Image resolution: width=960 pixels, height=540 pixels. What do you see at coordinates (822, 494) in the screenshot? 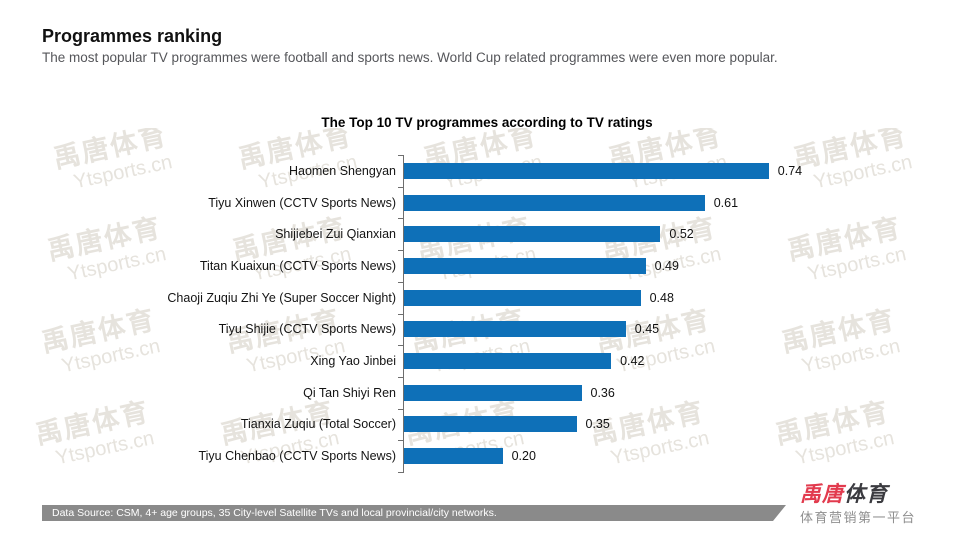
I see `logo-brand-red: 禹唐` at bounding box center [822, 494].